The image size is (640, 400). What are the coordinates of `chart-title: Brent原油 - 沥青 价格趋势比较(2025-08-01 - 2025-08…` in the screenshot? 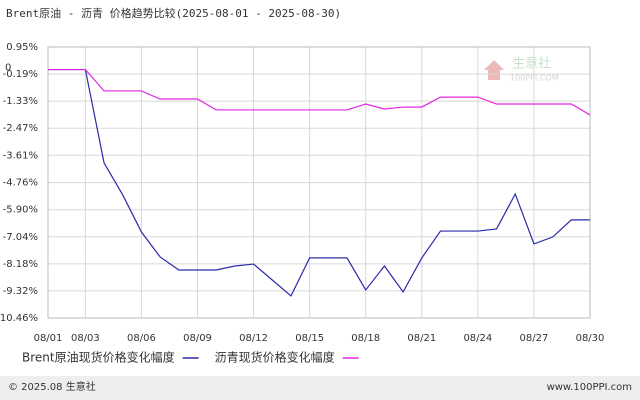 It's located at (173, 13).